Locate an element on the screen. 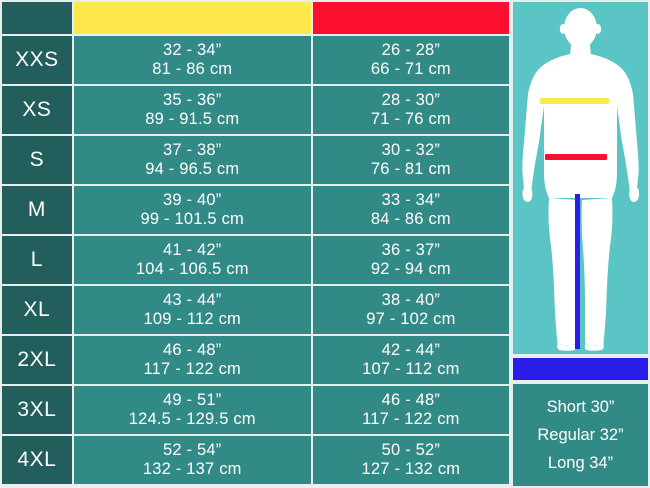 The height and width of the screenshot is (488, 650). size-label: S is located at coordinates (37, 159).